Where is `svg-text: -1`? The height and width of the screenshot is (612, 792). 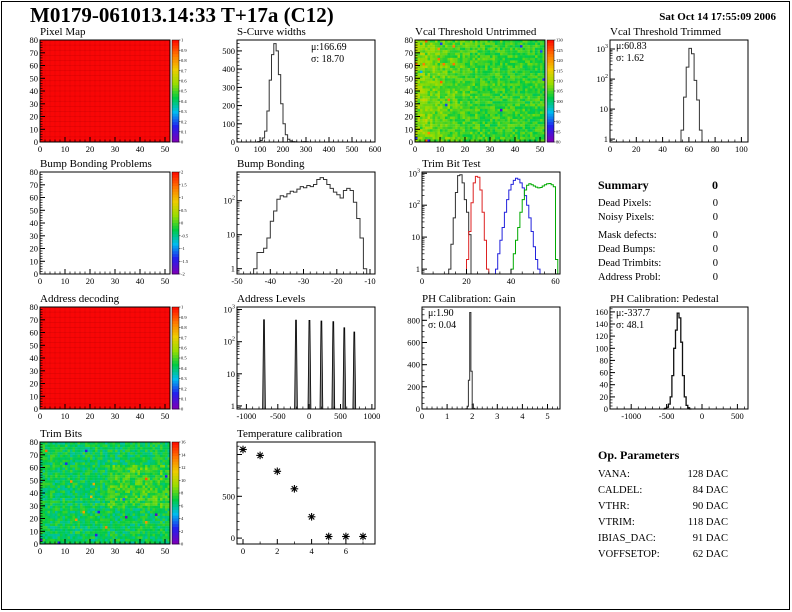 svg-text: -1 is located at coordinates (183, 248).